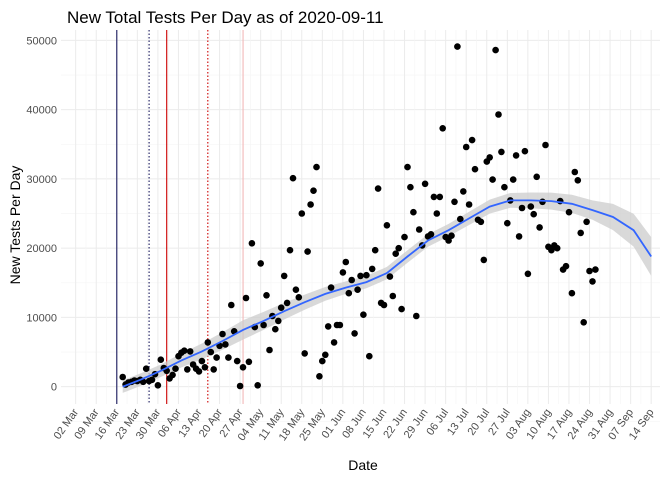 Image resolution: width=672 pixels, height=480 pixels. Describe the element at coordinates (363, 465) in the screenshot. I see `x-axis-title: Date` at that location.